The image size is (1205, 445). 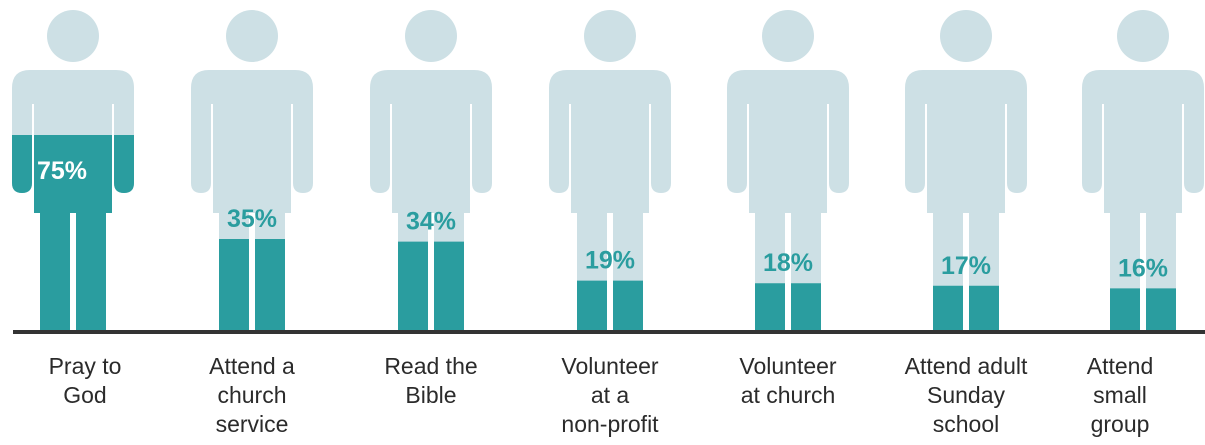 I want to click on category-label: Attend adult Sunday school, so click(x=966, y=395).